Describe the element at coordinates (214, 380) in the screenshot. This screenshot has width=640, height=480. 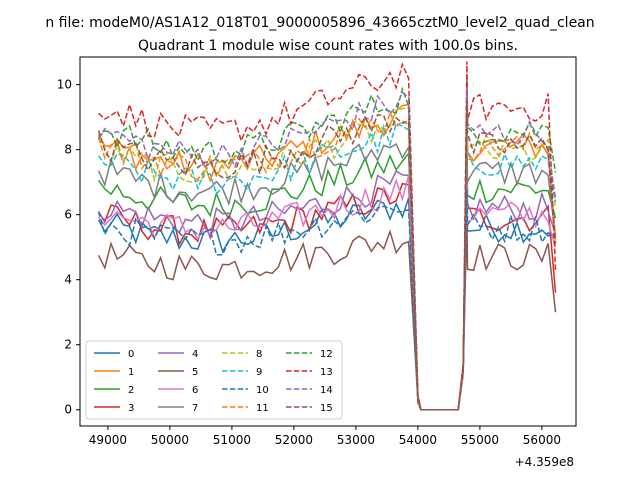
I see `legend-box` at that location.